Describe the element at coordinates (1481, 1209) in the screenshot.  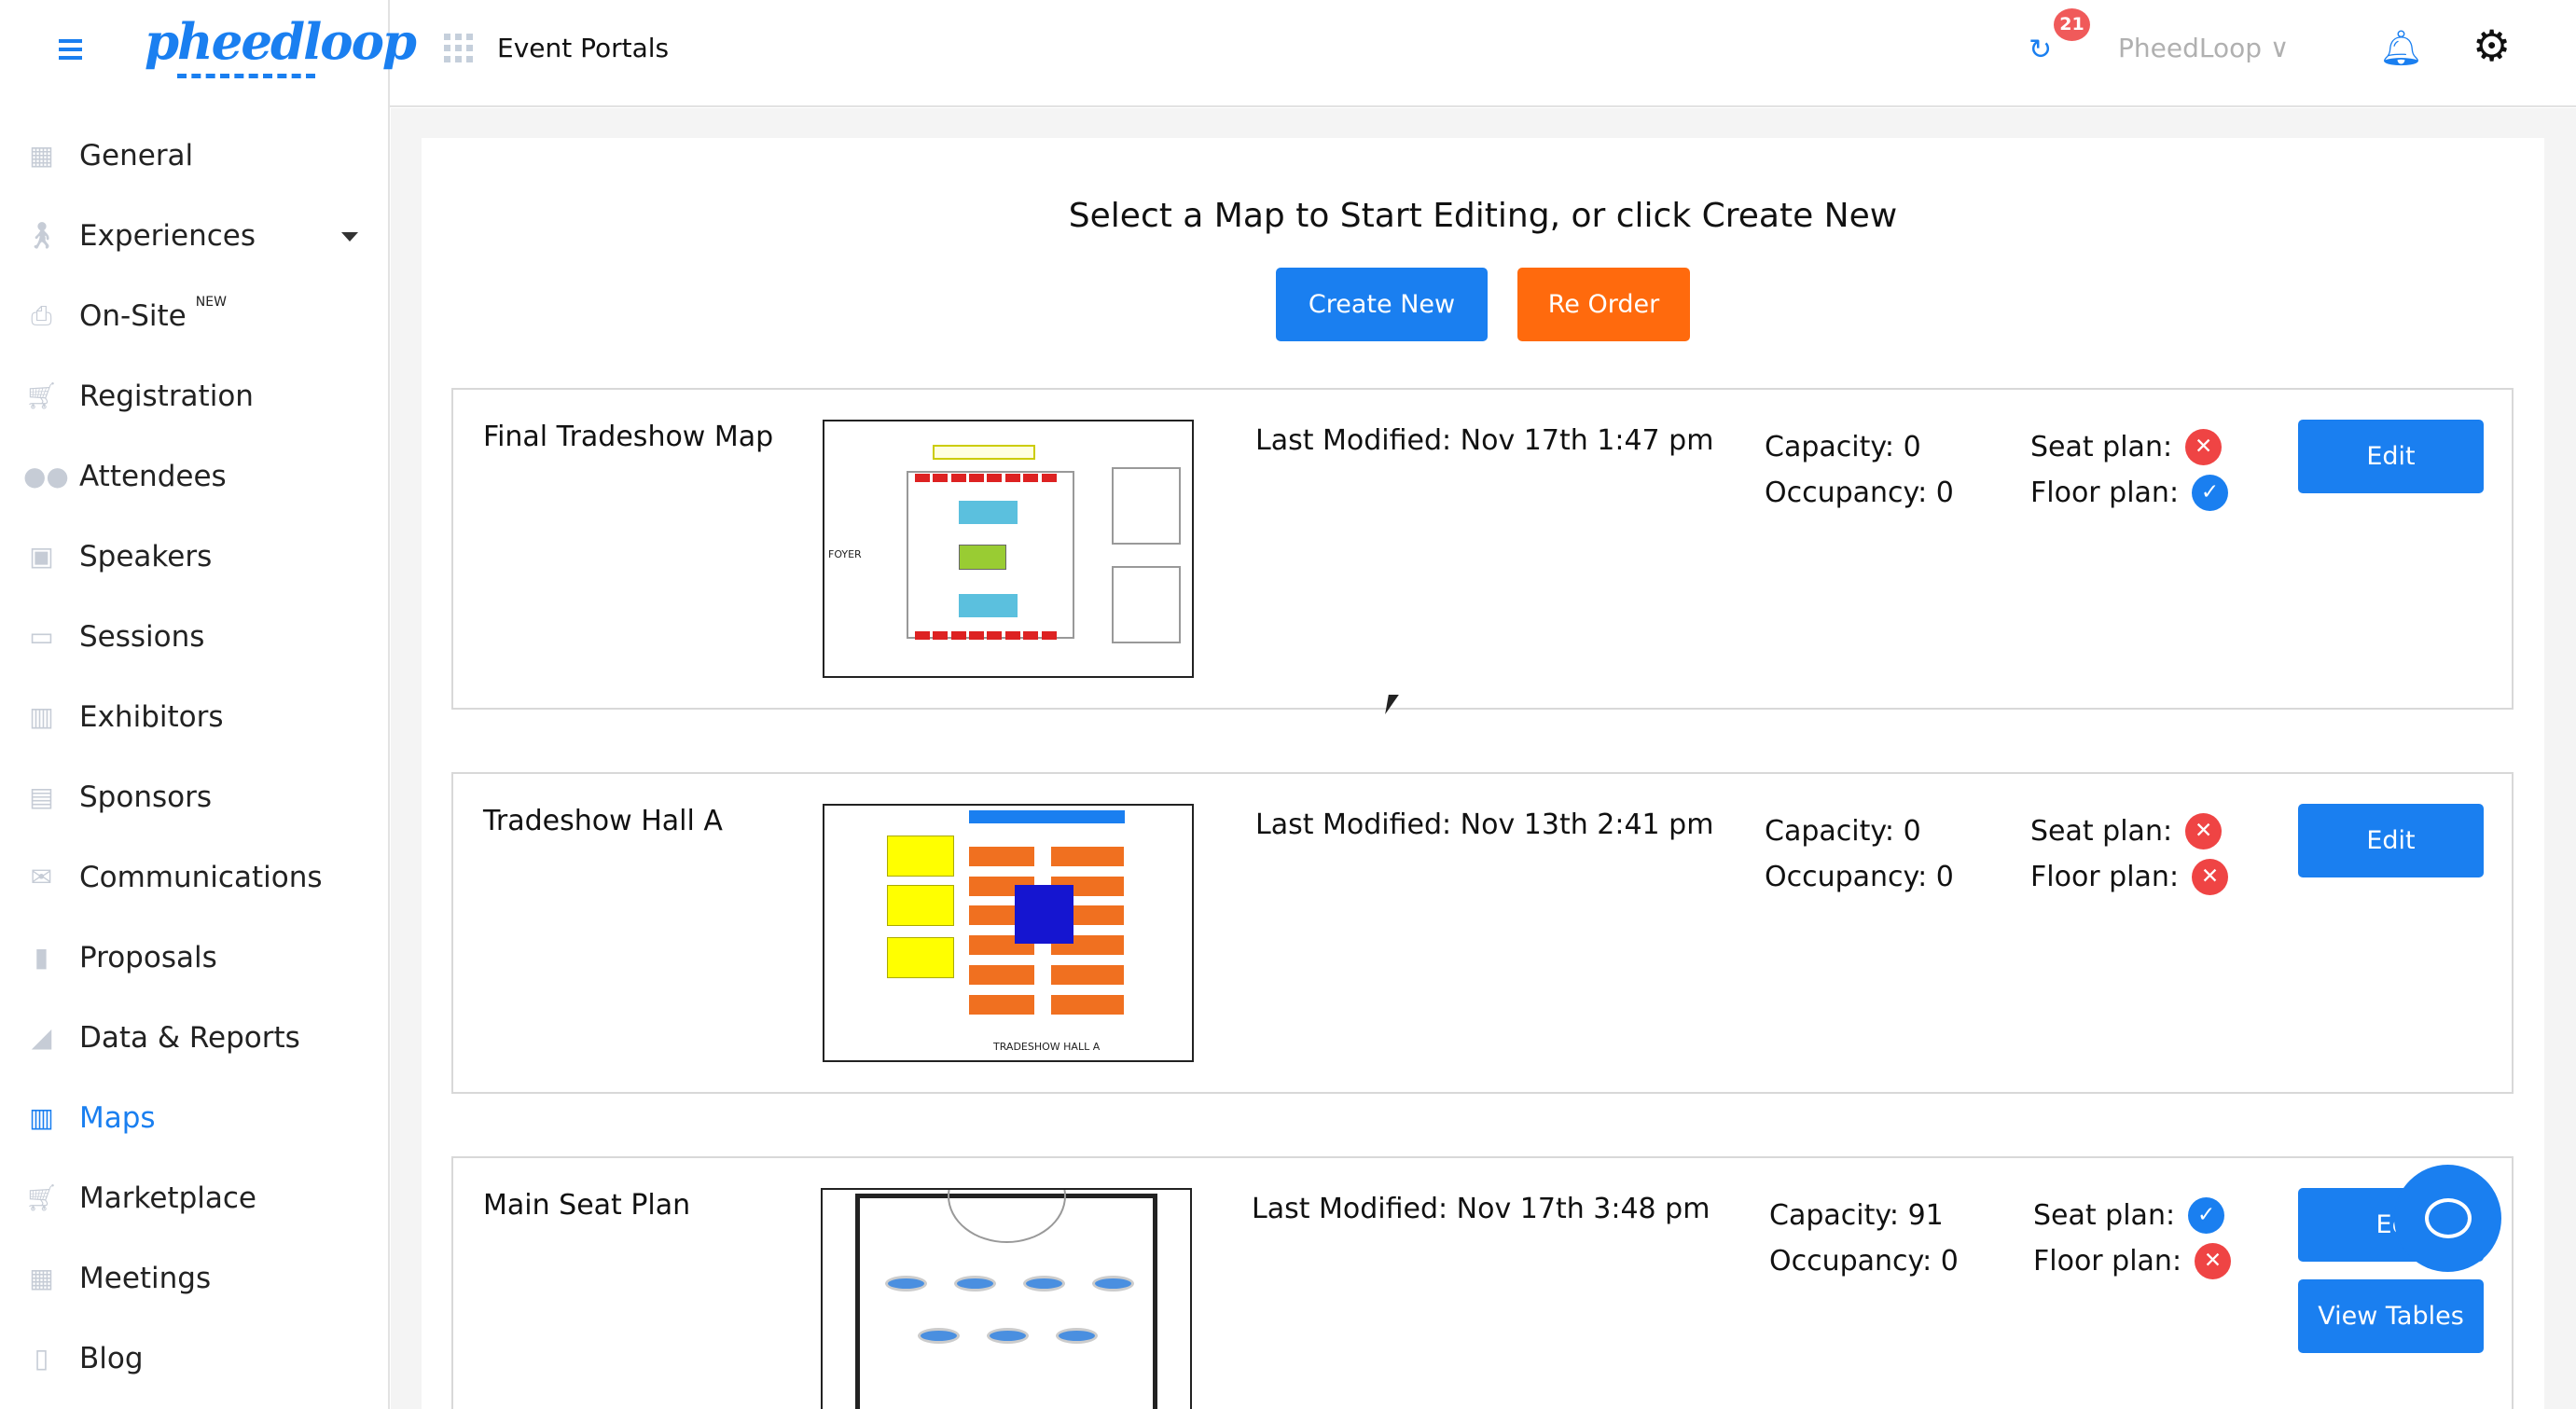
I see `last-modified: Last Modified: Nov 17th 3:48 pm` at that location.